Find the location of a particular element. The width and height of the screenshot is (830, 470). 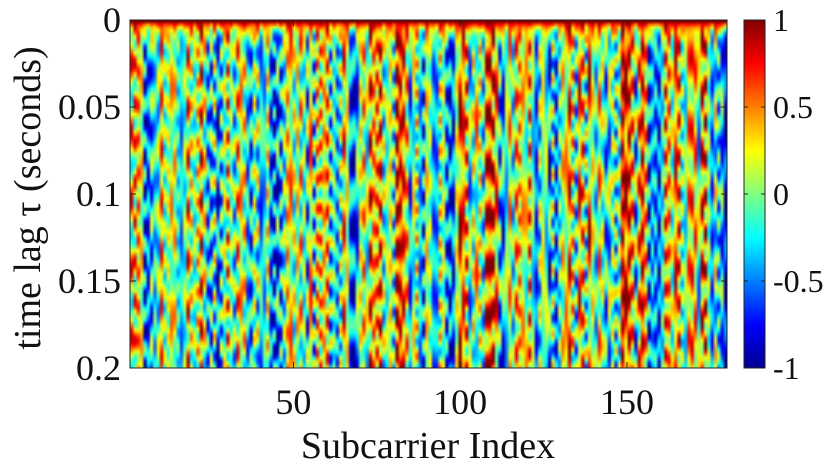

colorbar-tick-label: -0.5 is located at coordinates (798, 281).